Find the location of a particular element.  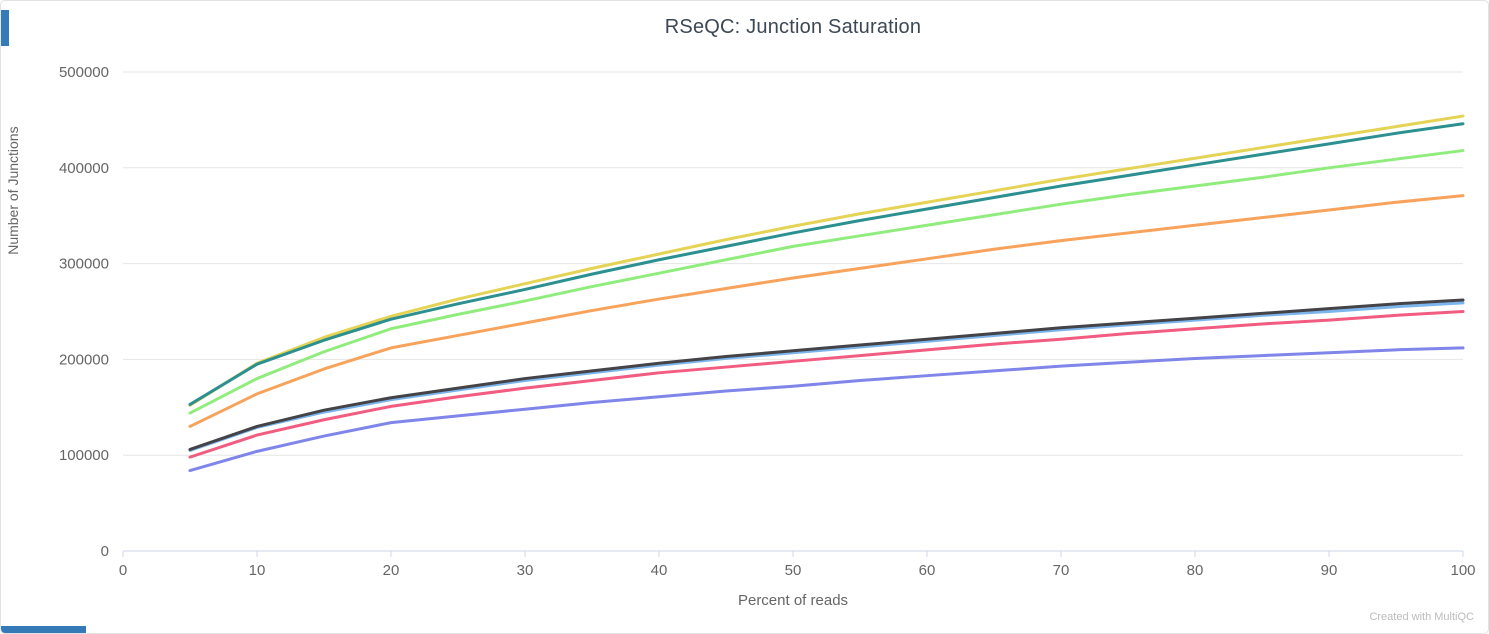

x-tick-label: 60 is located at coordinates (927, 570).